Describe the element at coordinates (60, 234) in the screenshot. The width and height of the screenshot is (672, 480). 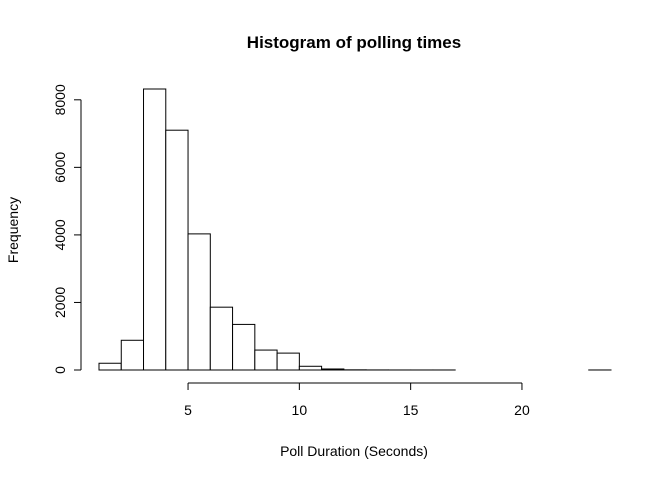
I see `y-tick-label: 4000` at that location.